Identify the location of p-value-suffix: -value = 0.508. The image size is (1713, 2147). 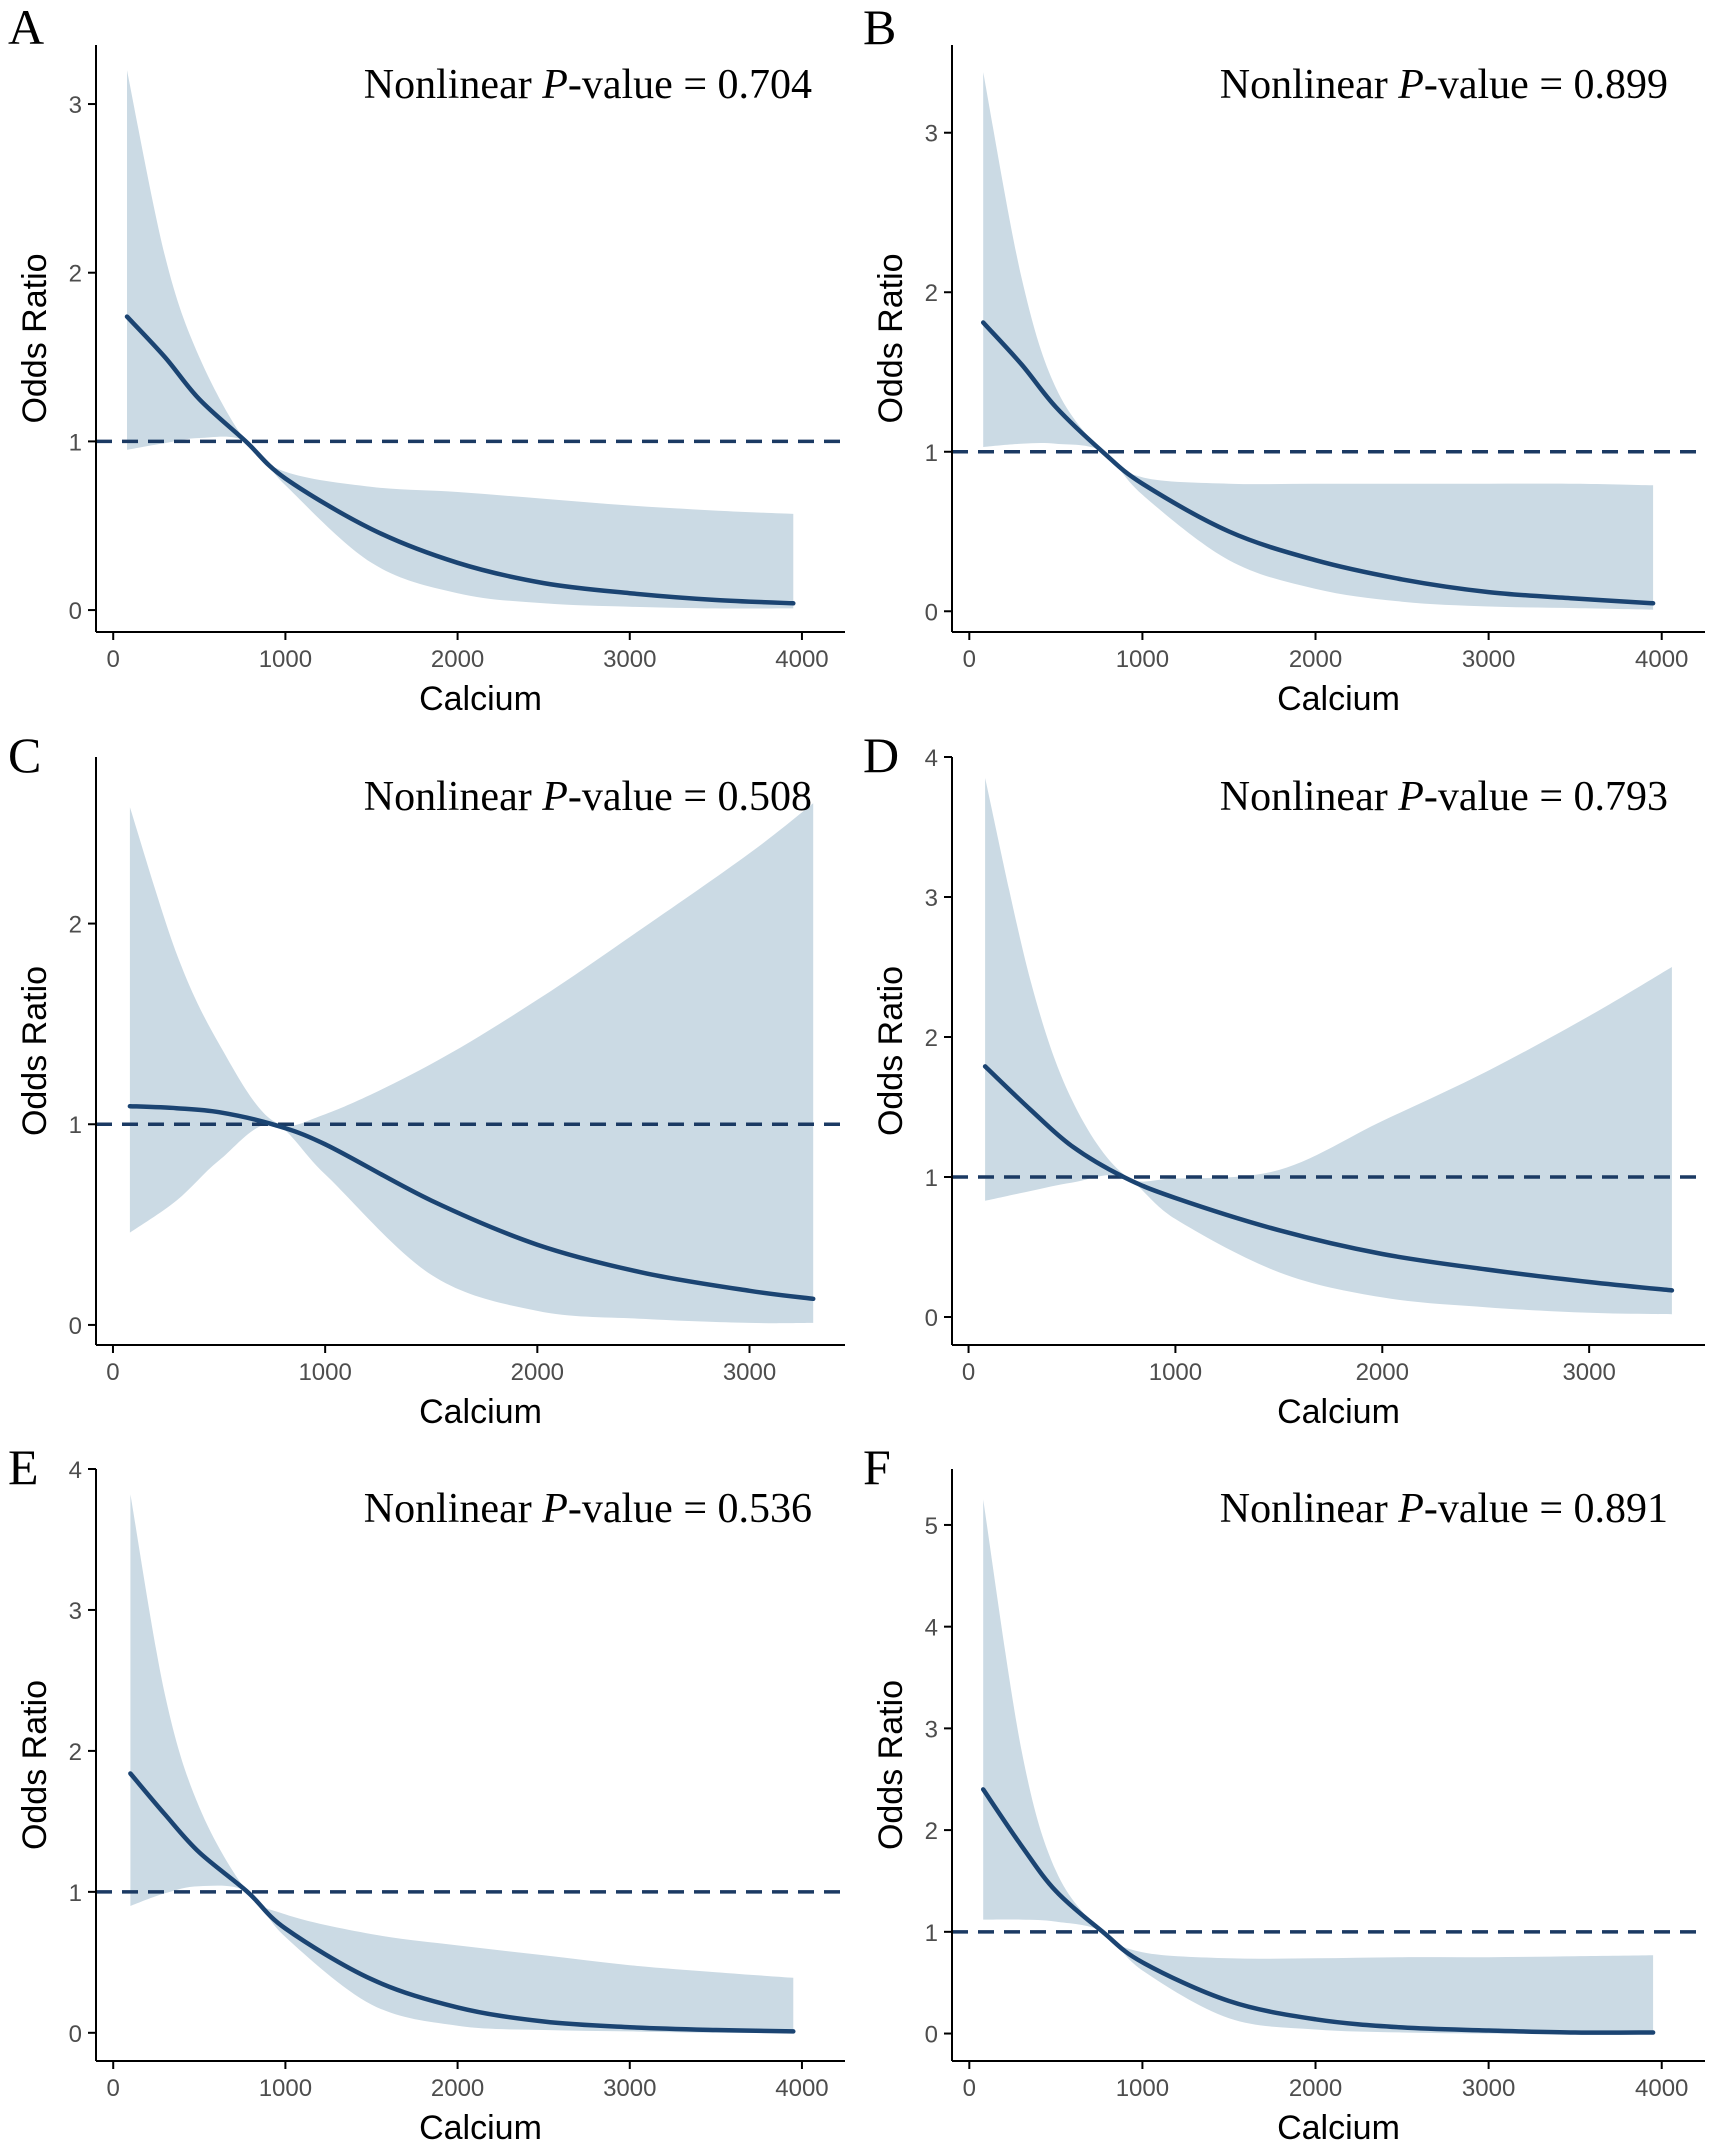
(690, 797).